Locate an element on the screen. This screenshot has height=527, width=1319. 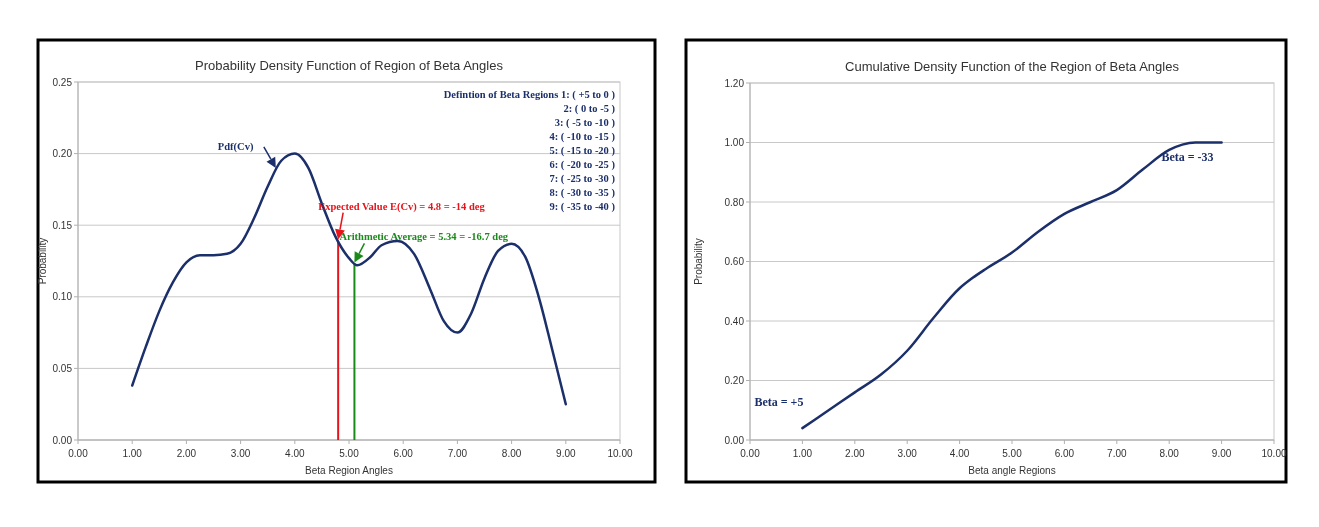
annotation: 3: ( -5 to -10 ) is located at coordinates (585, 123).